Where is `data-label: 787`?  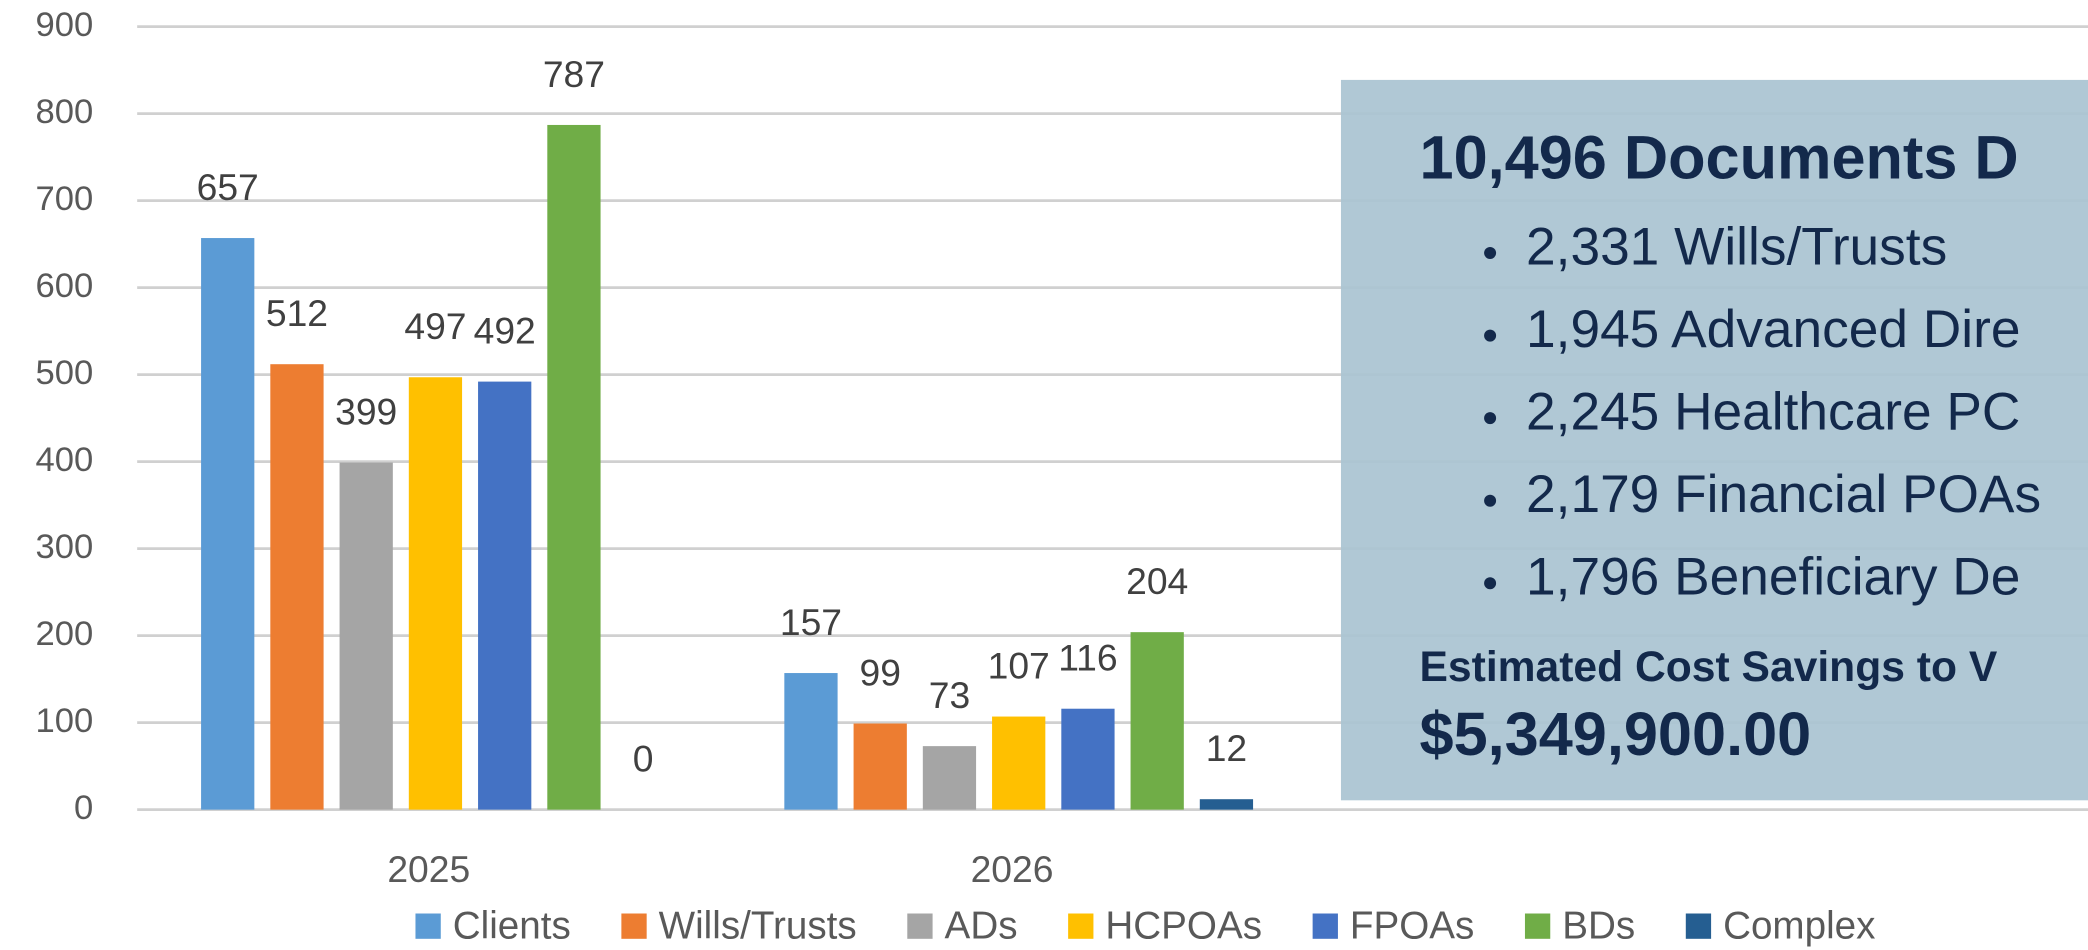
data-label: 787 is located at coordinates (574, 74).